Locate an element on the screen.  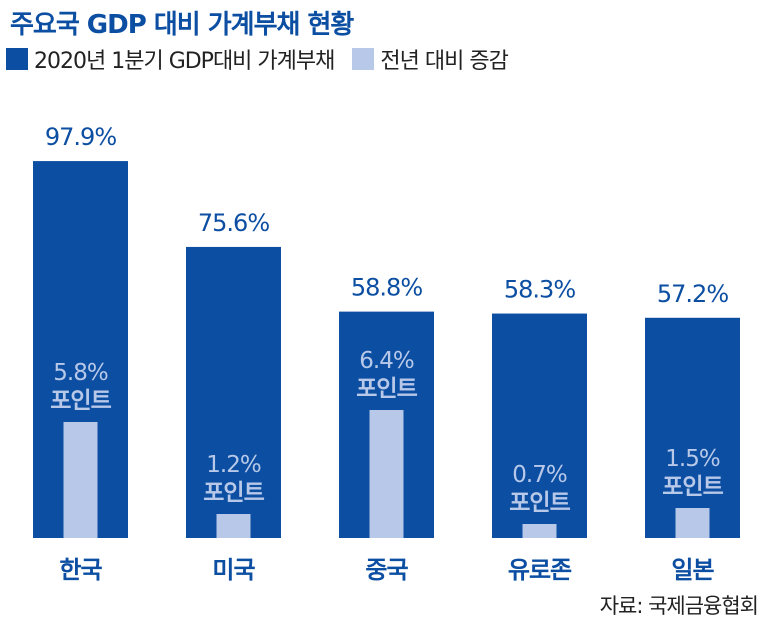
value-label-debt-3: 58.3% is located at coordinates (539, 290).